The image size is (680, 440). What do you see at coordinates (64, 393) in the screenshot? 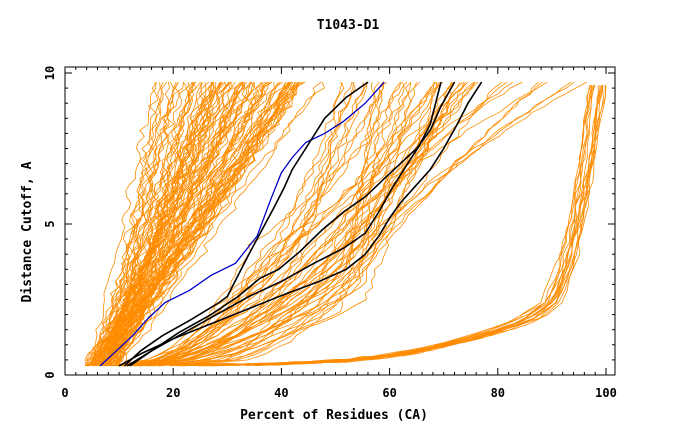
I see `x-tick-label: 0` at bounding box center [64, 393].